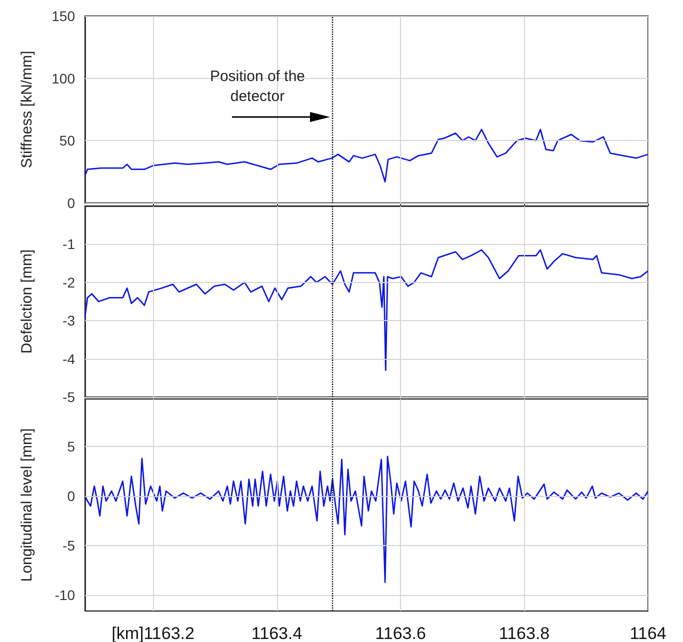 The width and height of the screenshot is (683, 642). Describe the element at coordinates (69, 244) in the screenshot. I see `y-tick-label: -1` at that location.